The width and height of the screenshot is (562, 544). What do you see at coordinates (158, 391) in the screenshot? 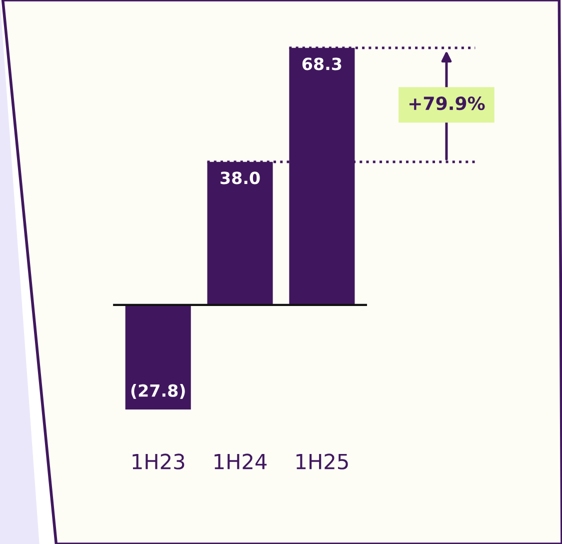
I see `data-label: (27.8)` at bounding box center [158, 391].